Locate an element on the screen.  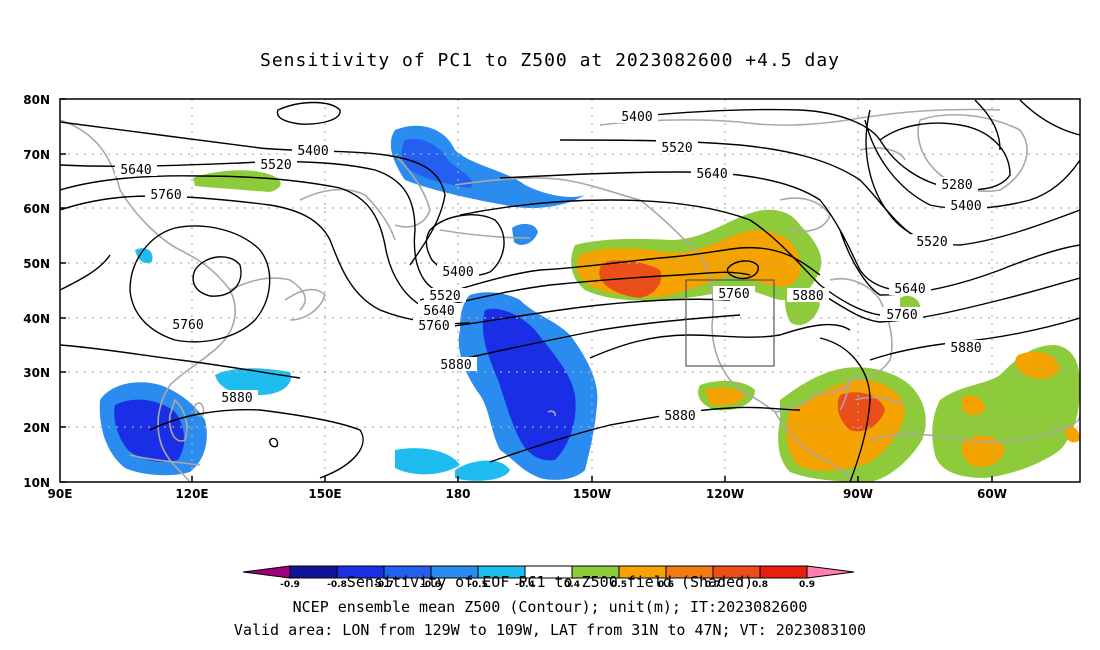
neg-region-hawaii is located at coordinates (427, 461).